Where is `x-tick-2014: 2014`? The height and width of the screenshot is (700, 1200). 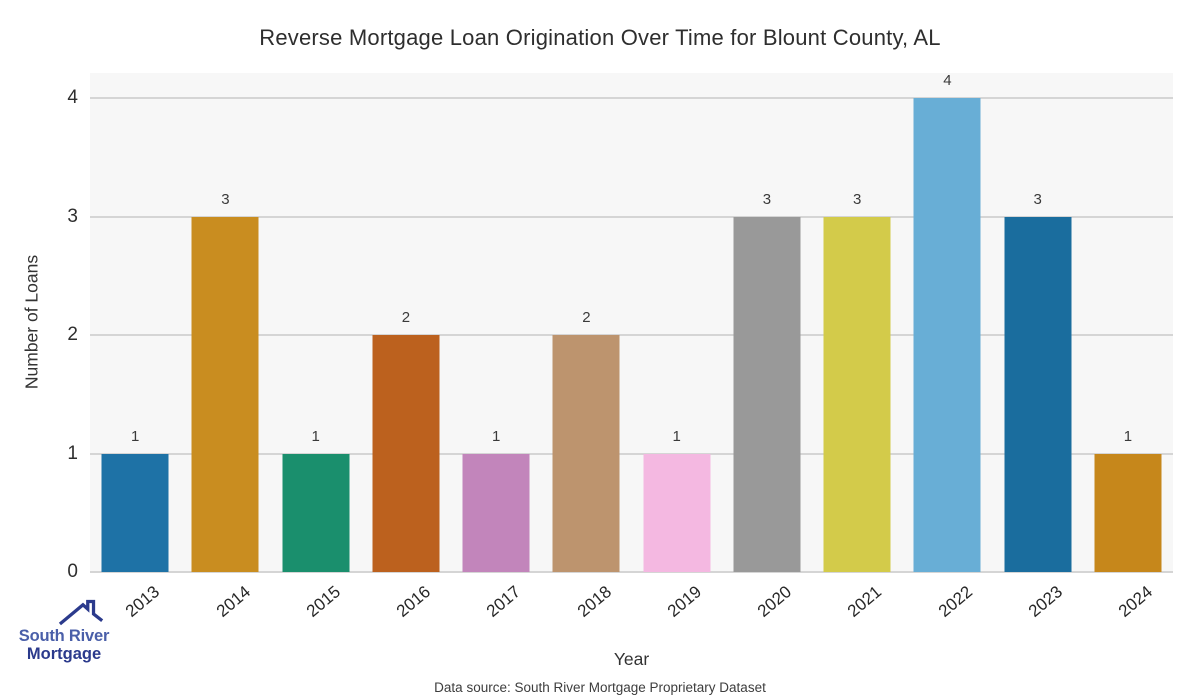
x-tick-2014: 2014 is located at coordinates (233, 601).